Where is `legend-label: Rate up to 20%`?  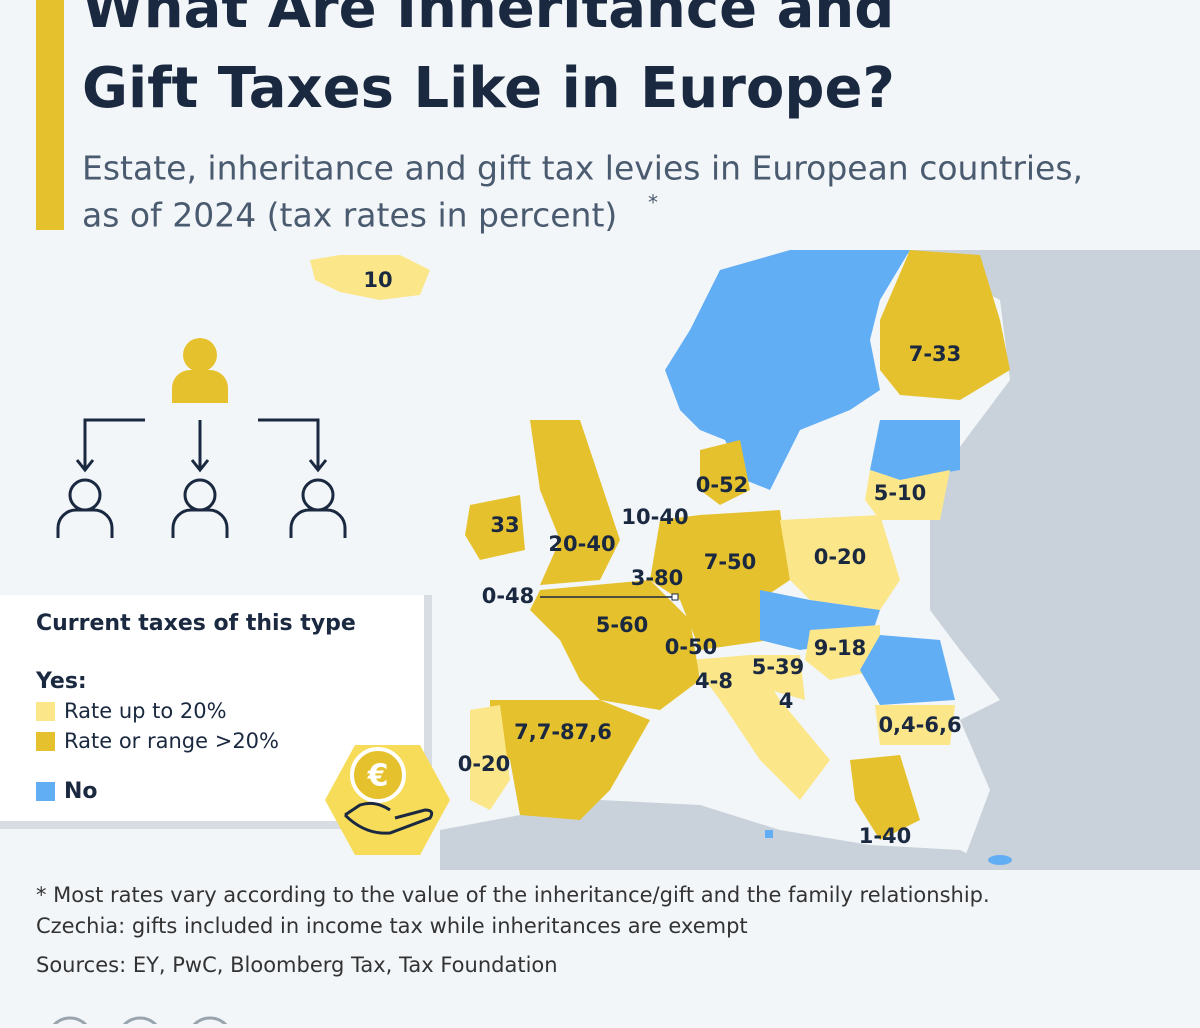
legend-label: Rate up to 20% is located at coordinates (145, 711).